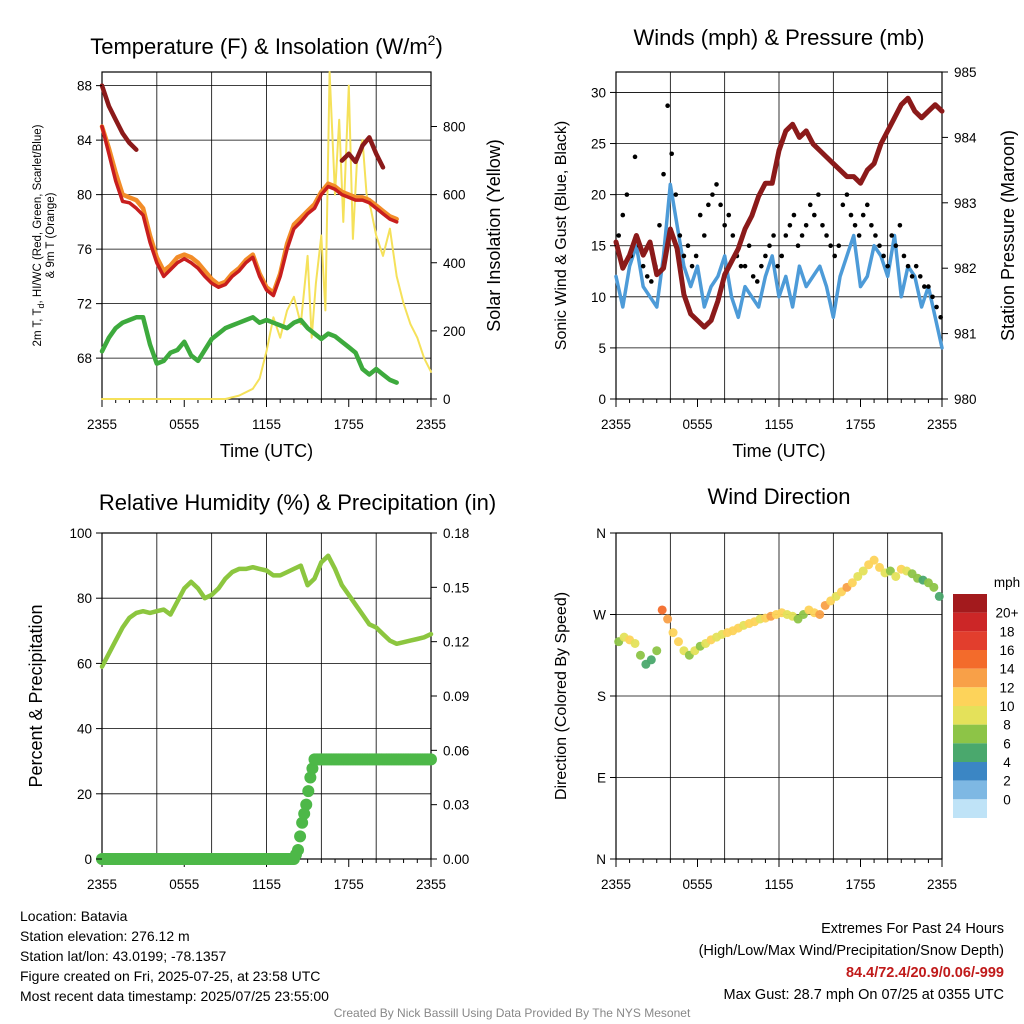 Image resolution: width=1024 pixels, height=1024 pixels. What do you see at coordinates (105, 936) in the screenshot?
I see `station-elevation: Station elevation: 276.12 m` at bounding box center [105, 936].